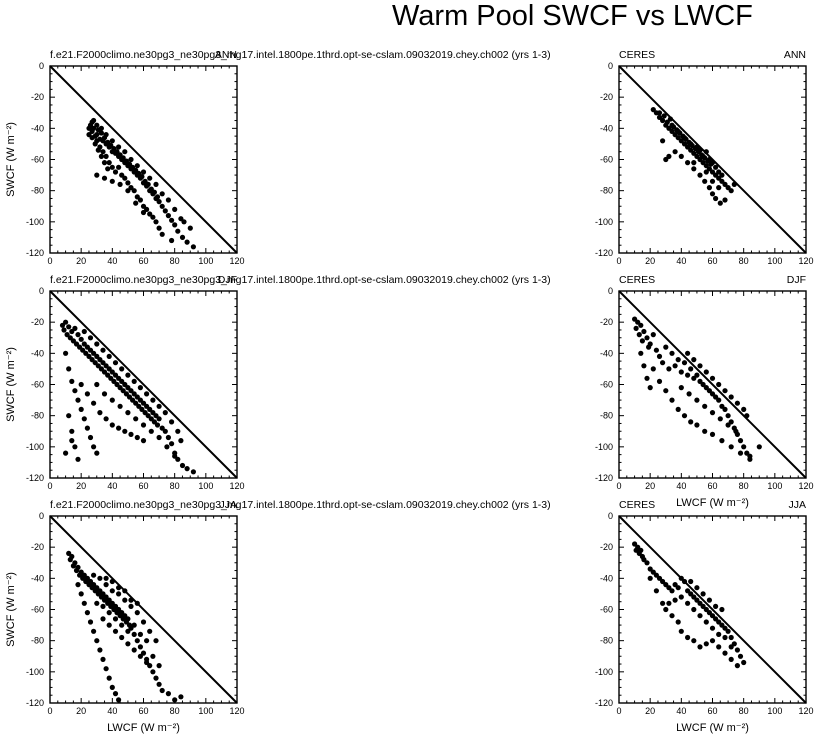 This screenshot has width=818, height=745. I want to click on x-tick-label: 80, so click(175, 711).